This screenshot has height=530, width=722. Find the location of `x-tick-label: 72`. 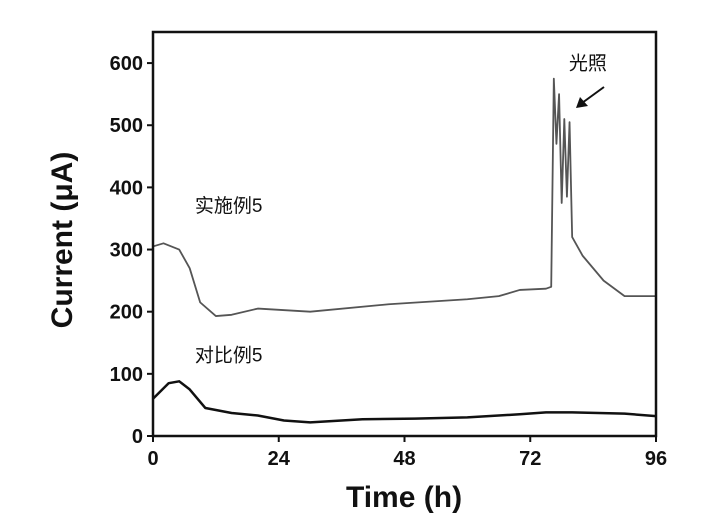

x-tick-label: 72 is located at coordinates (530, 459).